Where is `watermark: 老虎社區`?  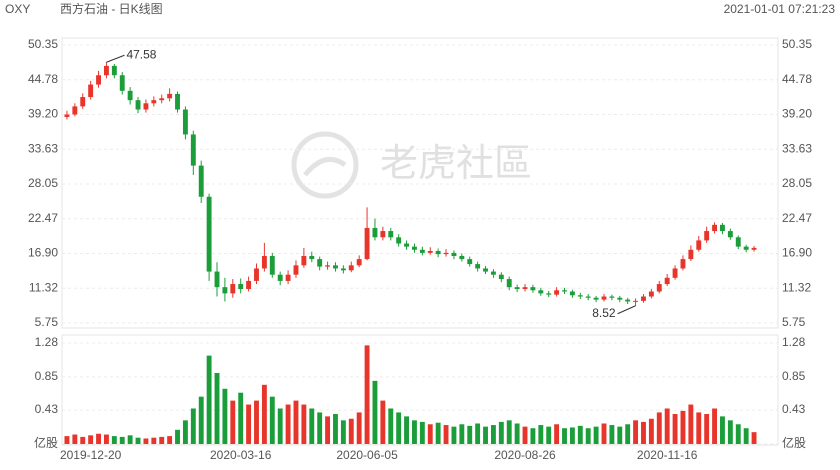
watermark: 老虎社區 is located at coordinates (456, 164).